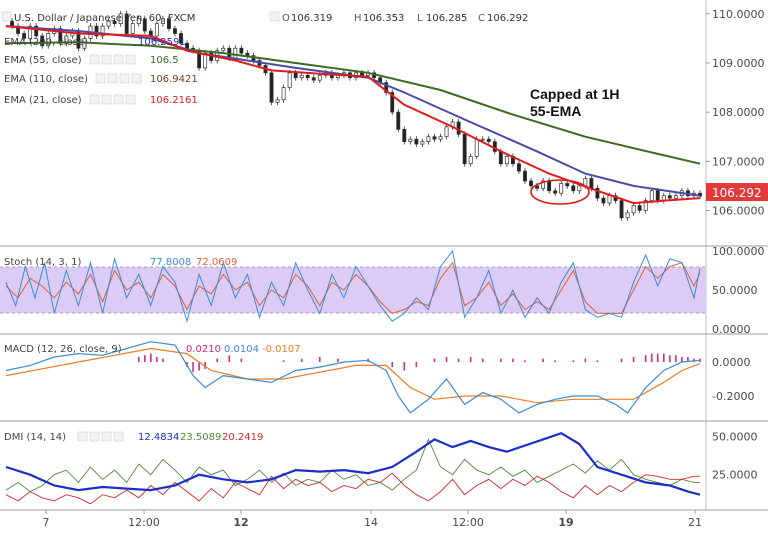  I want to click on ohlc-close-label: C, so click(481, 18).